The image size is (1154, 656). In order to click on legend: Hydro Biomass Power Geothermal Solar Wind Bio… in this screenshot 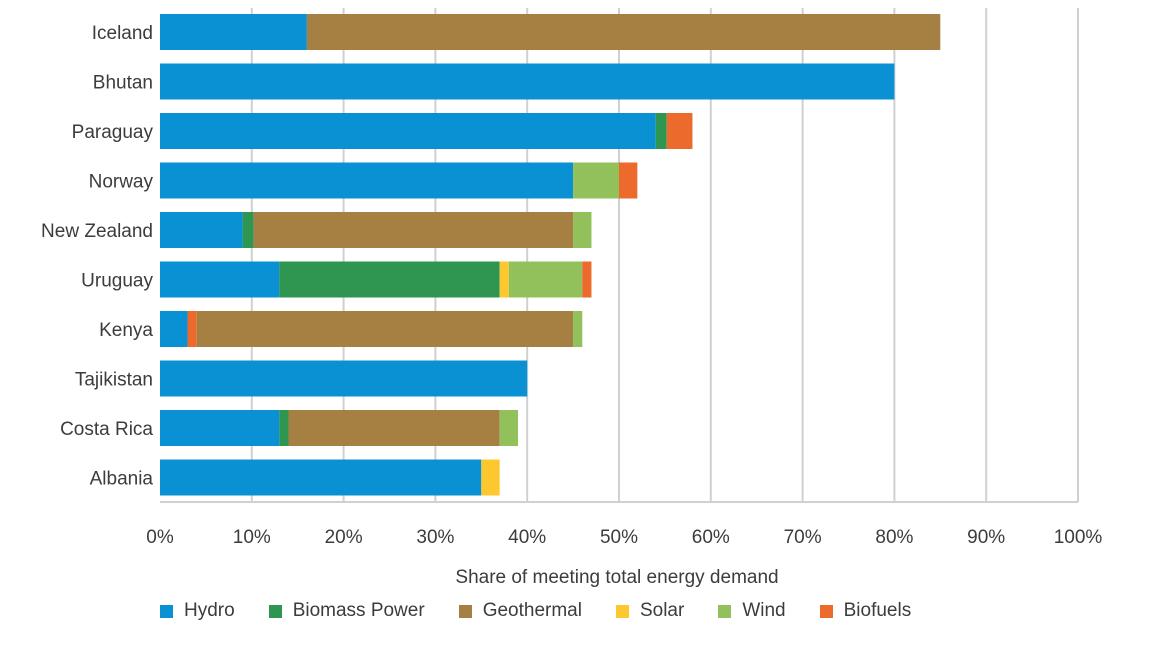, I will do `click(552, 611)`.